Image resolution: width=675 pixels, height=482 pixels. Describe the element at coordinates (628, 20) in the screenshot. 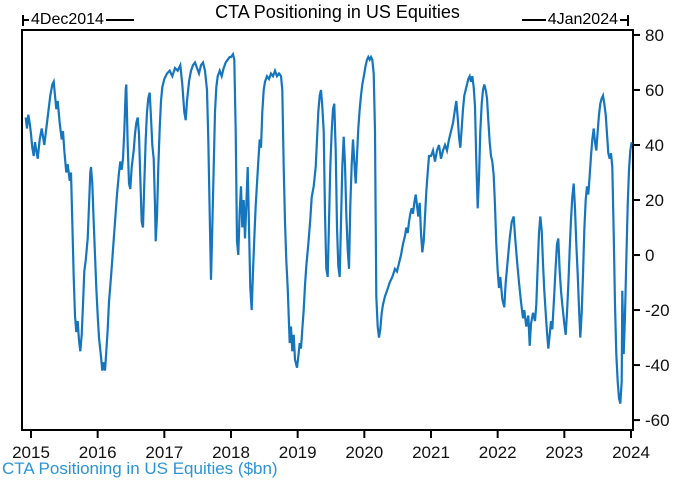

I see `end-date-right-cap` at that location.